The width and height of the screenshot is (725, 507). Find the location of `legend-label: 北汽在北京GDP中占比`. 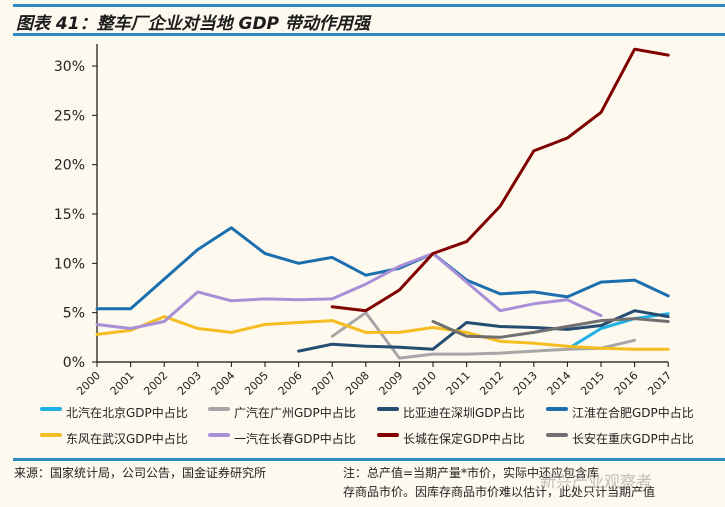

legend-label: 北汽在北京GDP中占比 is located at coordinates (127, 412).